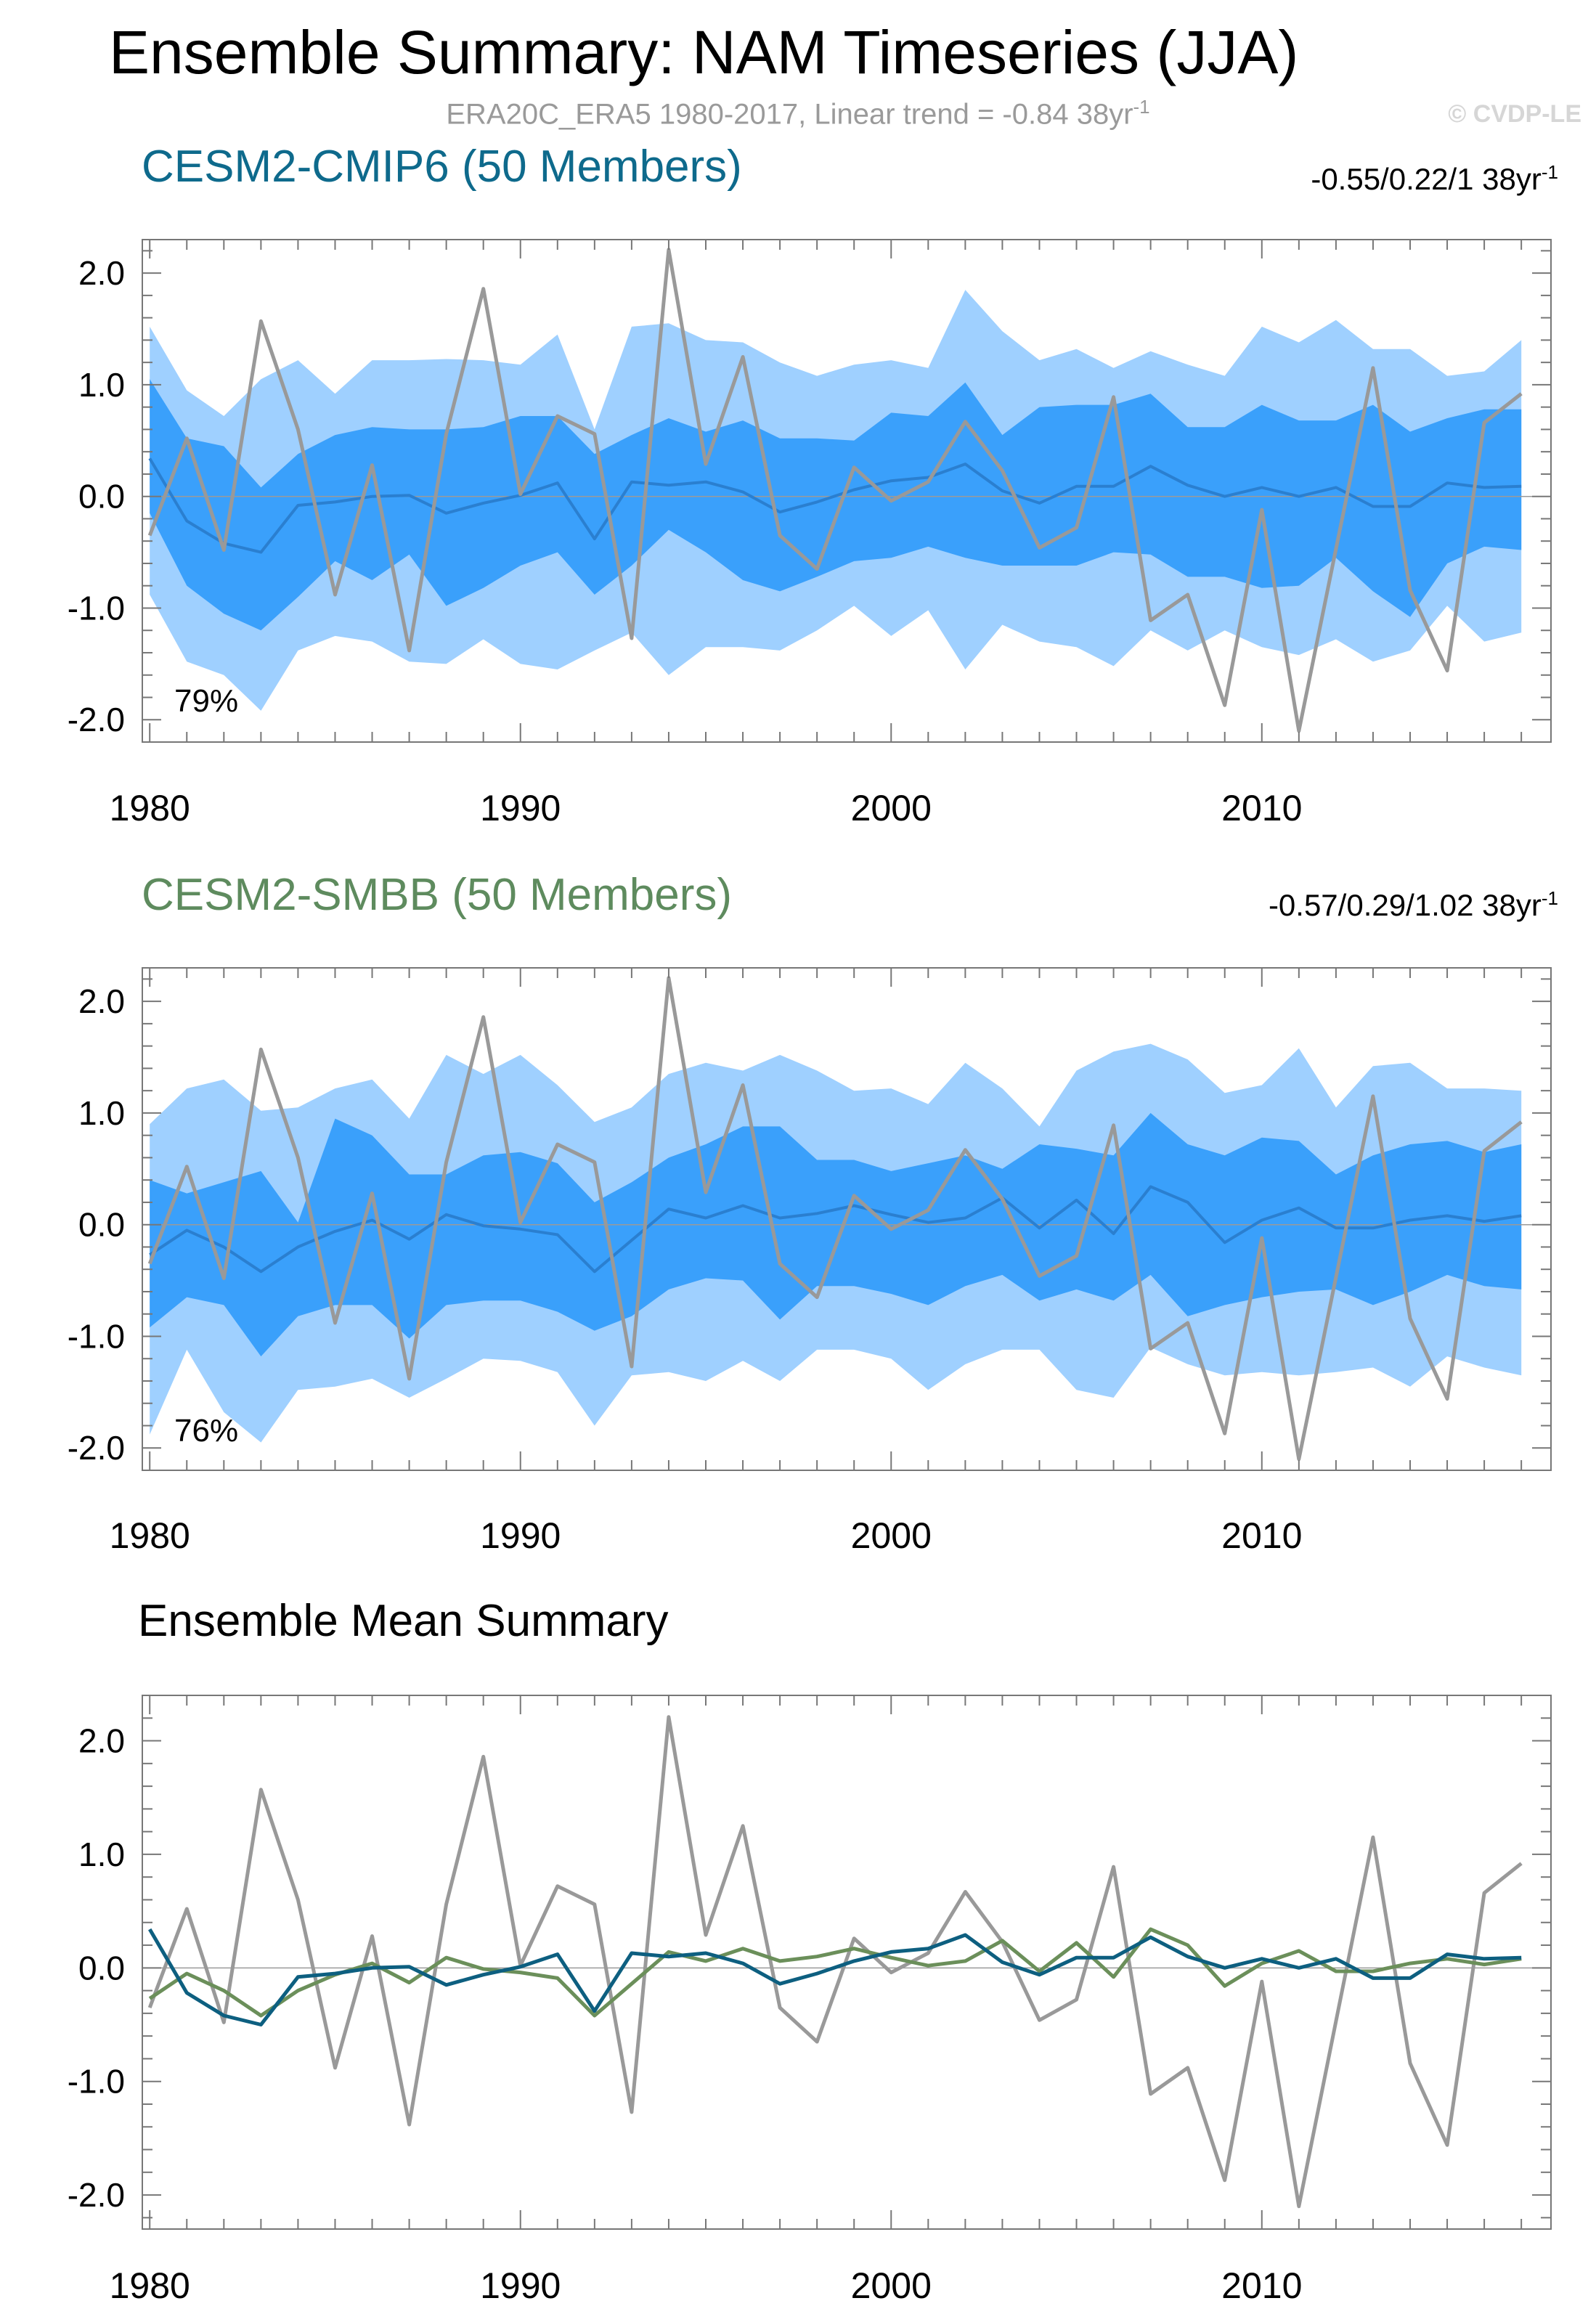 The width and height of the screenshot is (1596, 2314). What do you see at coordinates (150, 1536) in the screenshot?
I see `smbb-xtick-label: 1980` at bounding box center [150, 1536].